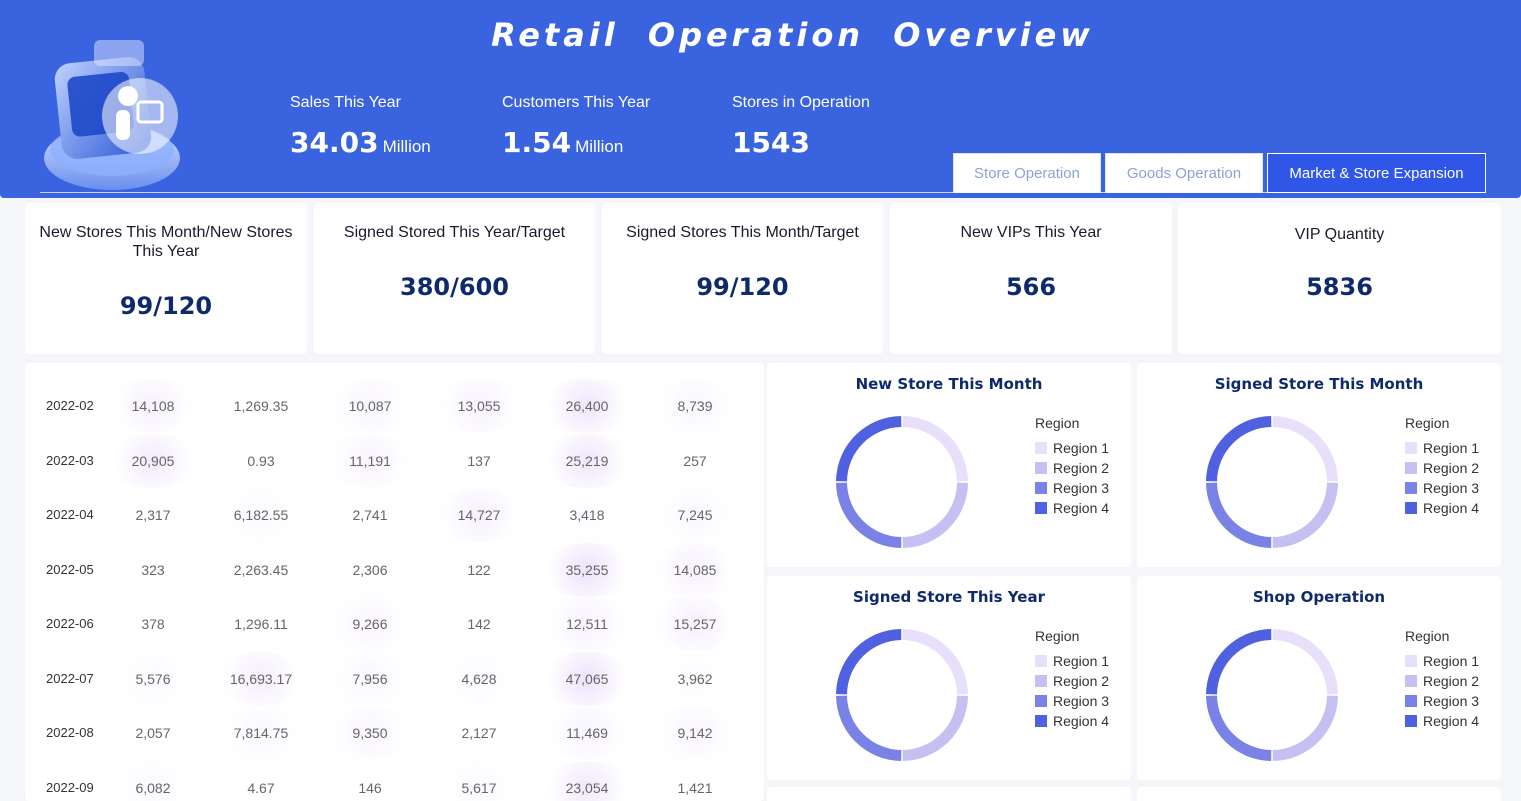 The width and height of the screenshot is (1521, 801). I want to click on table-row: 2022-06 378 1,296.11 9,266 142 12,511 15,257, so click(394, 624).